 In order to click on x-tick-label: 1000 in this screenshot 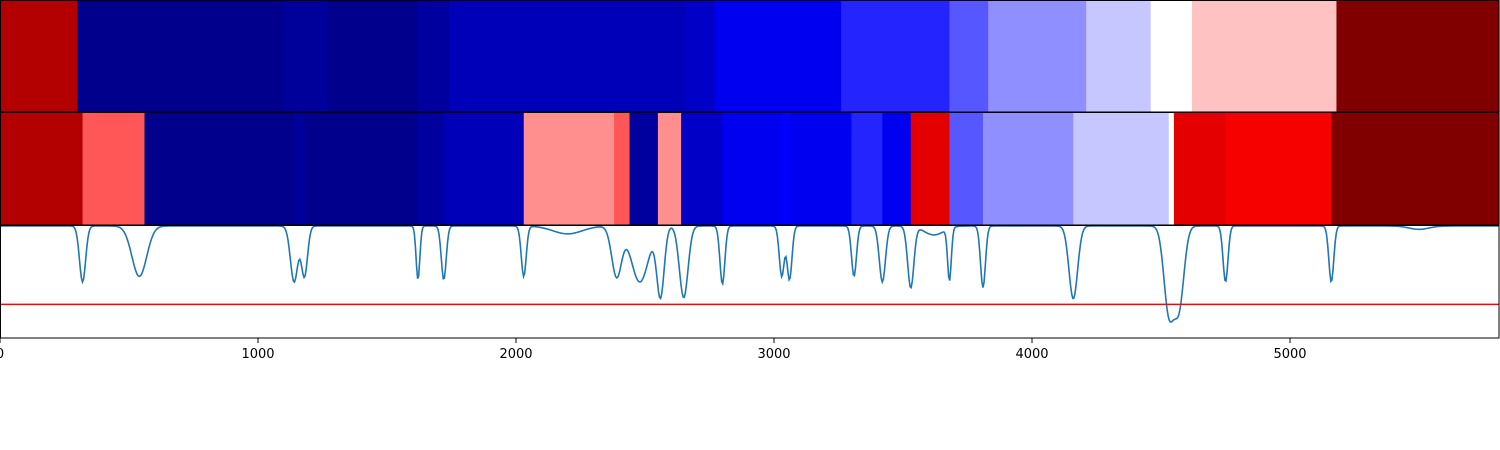, I will do `click(257, 354)`.